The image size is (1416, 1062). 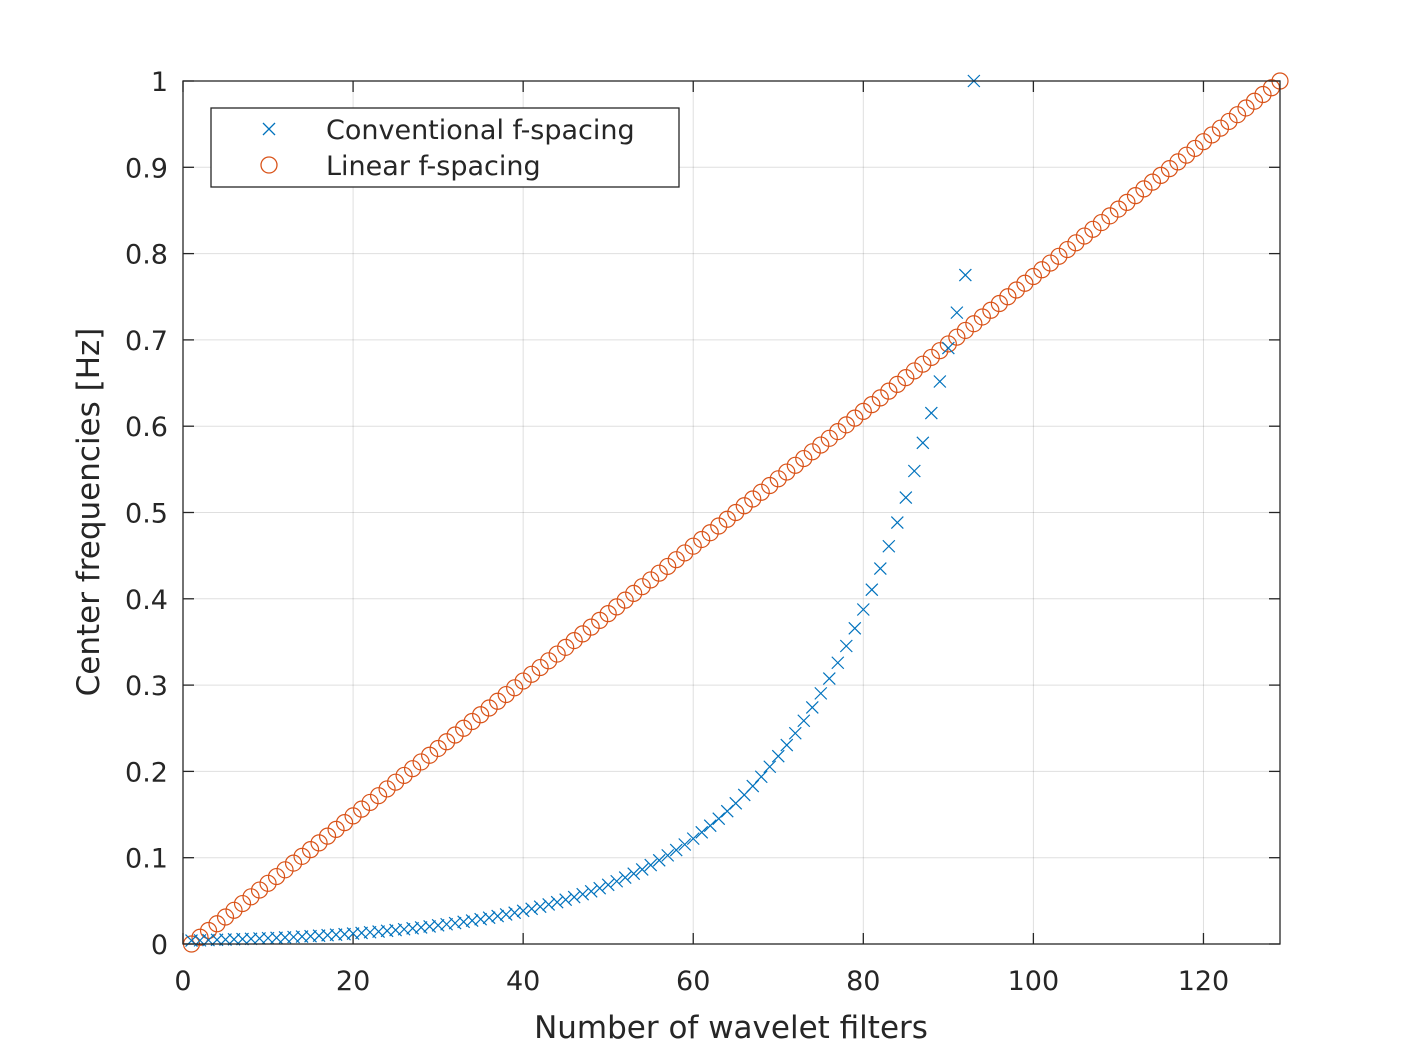 What do you see at coordinates (1034, 981) in the screenshot?
I see `x-tick-label: 100` at bounding box center [1034, 981].